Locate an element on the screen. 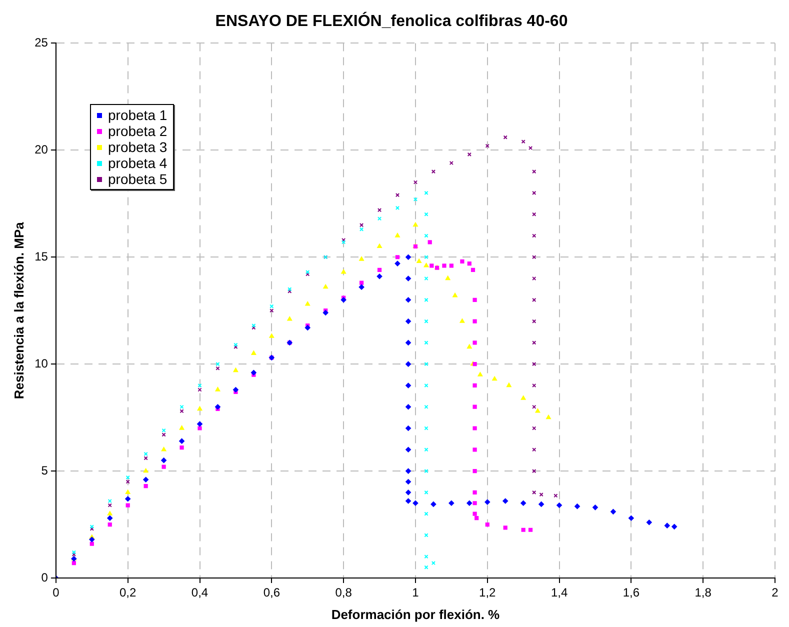 The image size is (789, 627). legend-label: probeta 2 is located at coordinates (138, 131).